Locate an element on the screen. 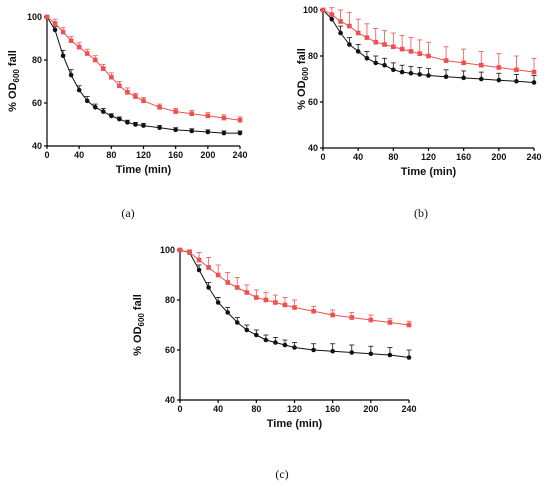 The width and height of the screenshot is (550, 490). x-tick-label: 200 is located at coordinates (370, 409).